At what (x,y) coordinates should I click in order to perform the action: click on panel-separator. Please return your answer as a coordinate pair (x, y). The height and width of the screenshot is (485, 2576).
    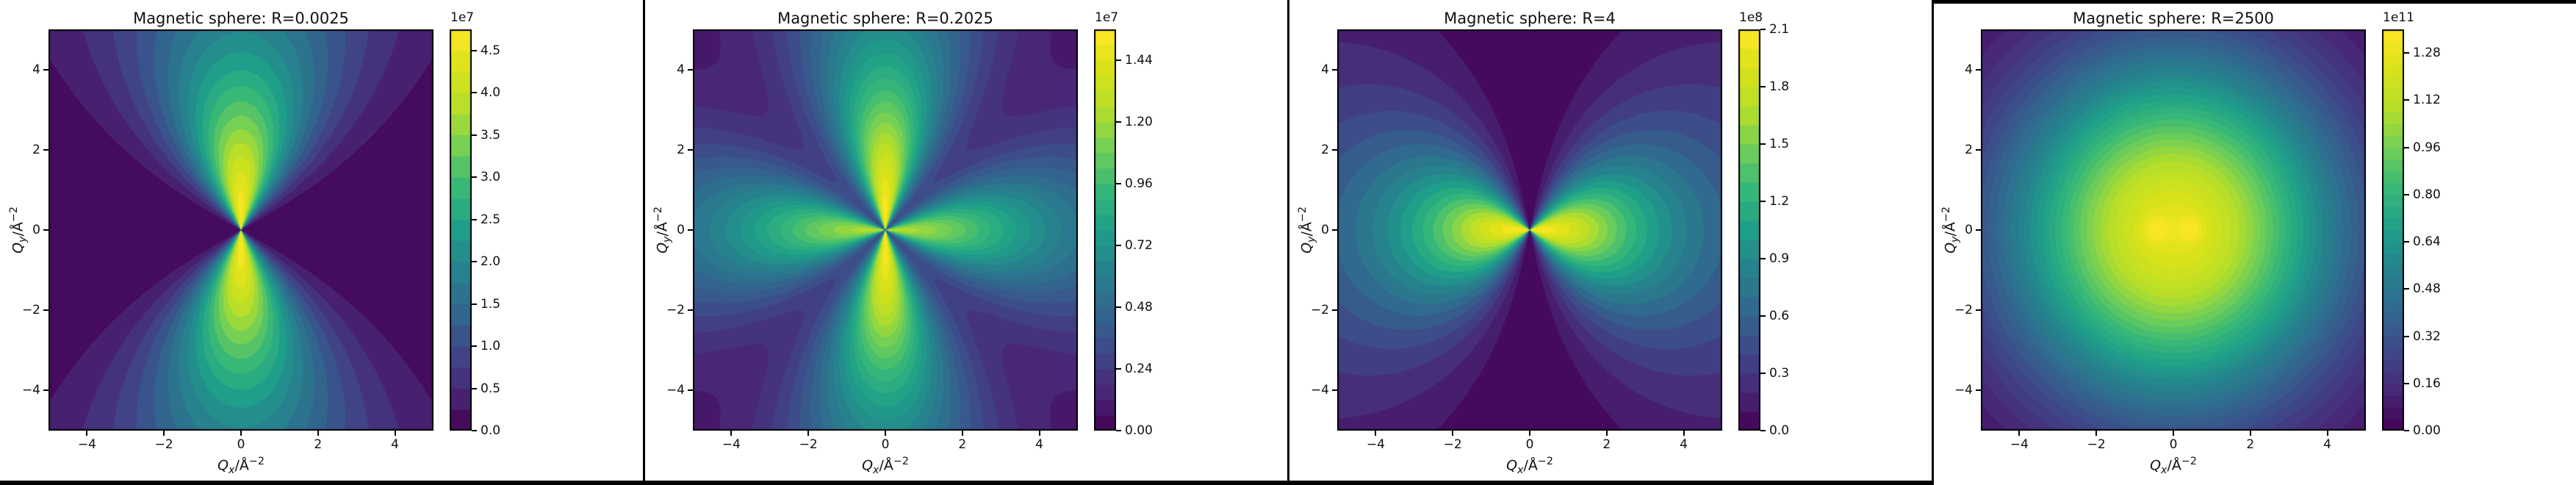
    Looking at the image, I should click on (644, 242).